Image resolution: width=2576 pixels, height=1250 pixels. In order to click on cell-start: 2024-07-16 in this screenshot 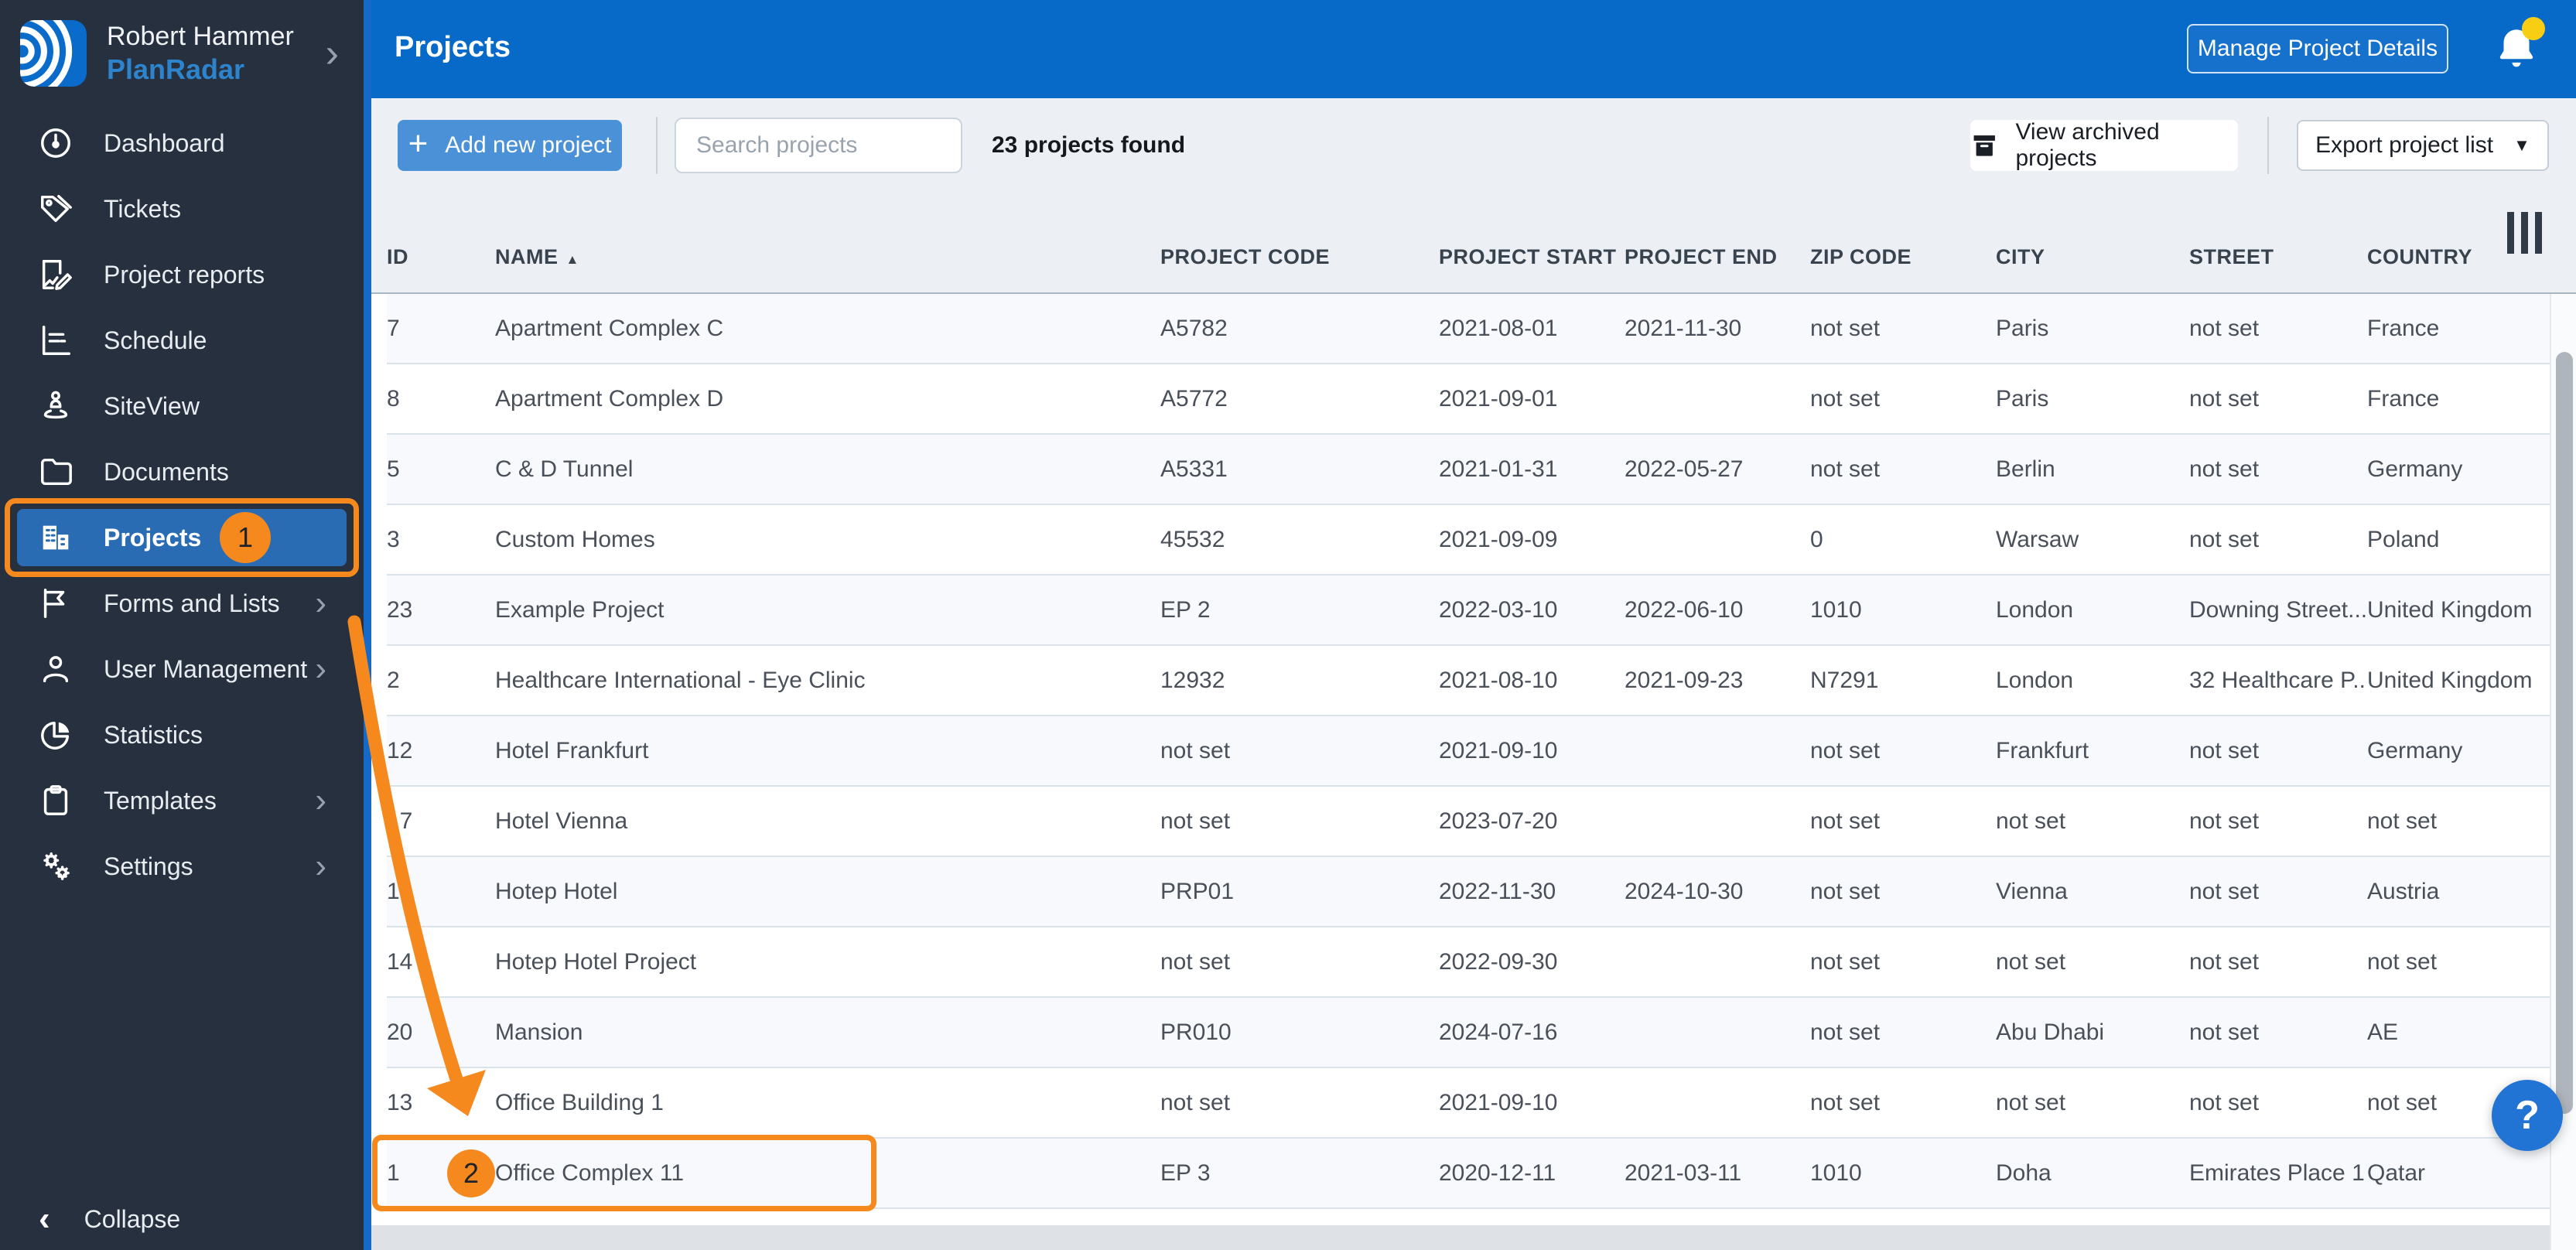, I will do `click(1498, 1032)`.